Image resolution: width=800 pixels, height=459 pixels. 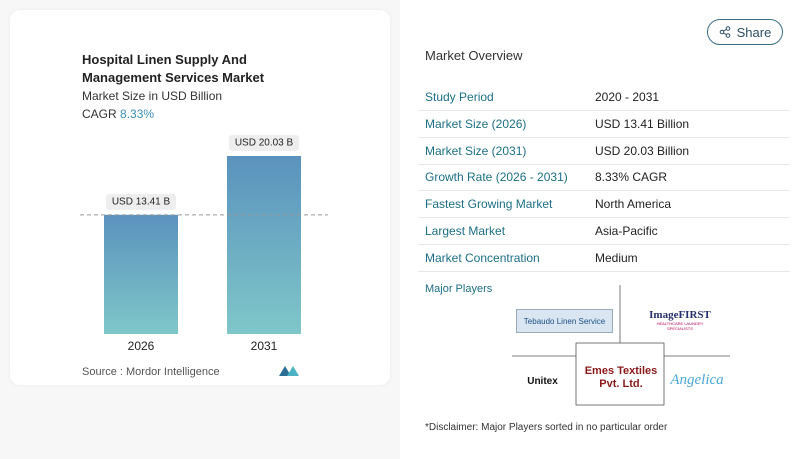 What do you see at coordinates (489, 204) in the screenshot?
I see `overview-label: Fastest Growing Market` at bounding box center [489, 204].